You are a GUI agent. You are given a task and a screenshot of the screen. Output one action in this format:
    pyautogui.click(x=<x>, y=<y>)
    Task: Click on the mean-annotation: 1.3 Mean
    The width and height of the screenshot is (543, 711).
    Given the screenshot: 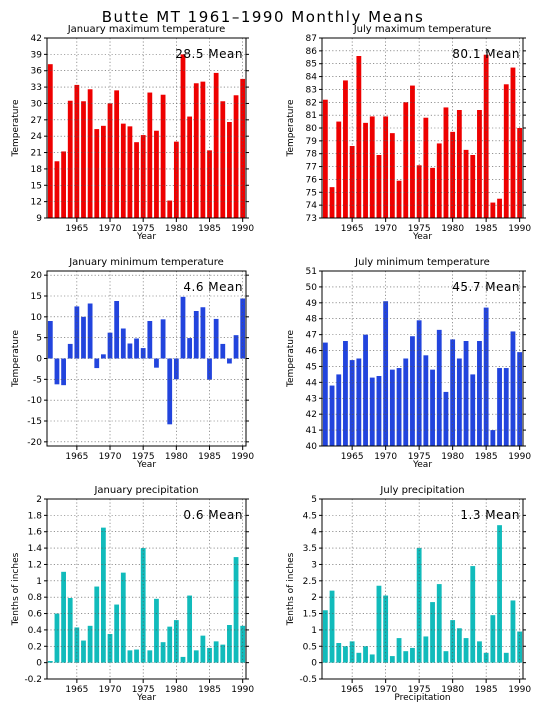 What is the action you would take?
    pyautogui.click(x=490, y=515)
    